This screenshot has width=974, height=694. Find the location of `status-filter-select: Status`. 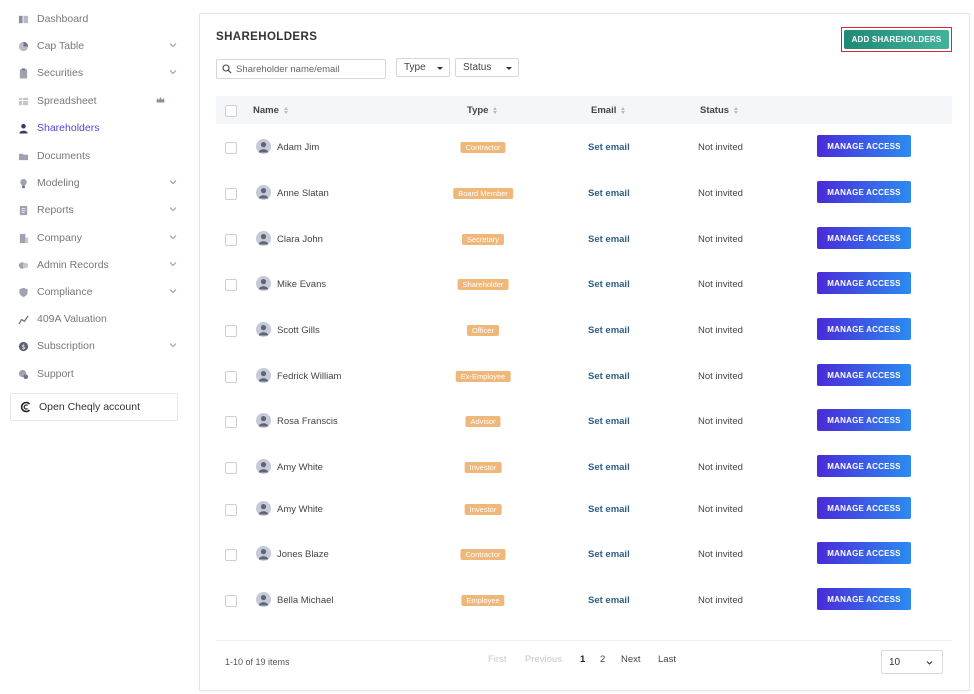

status-filter-select: Status is located at coordinates (487, 67).